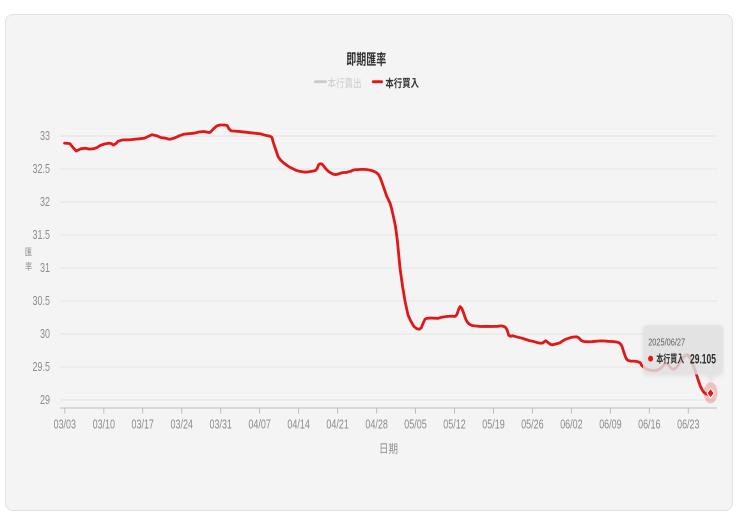  What do you see at coordinates (41, 169) in the screenshot?
I see `svg-text: 32.5` at bounding box center [41, 169].